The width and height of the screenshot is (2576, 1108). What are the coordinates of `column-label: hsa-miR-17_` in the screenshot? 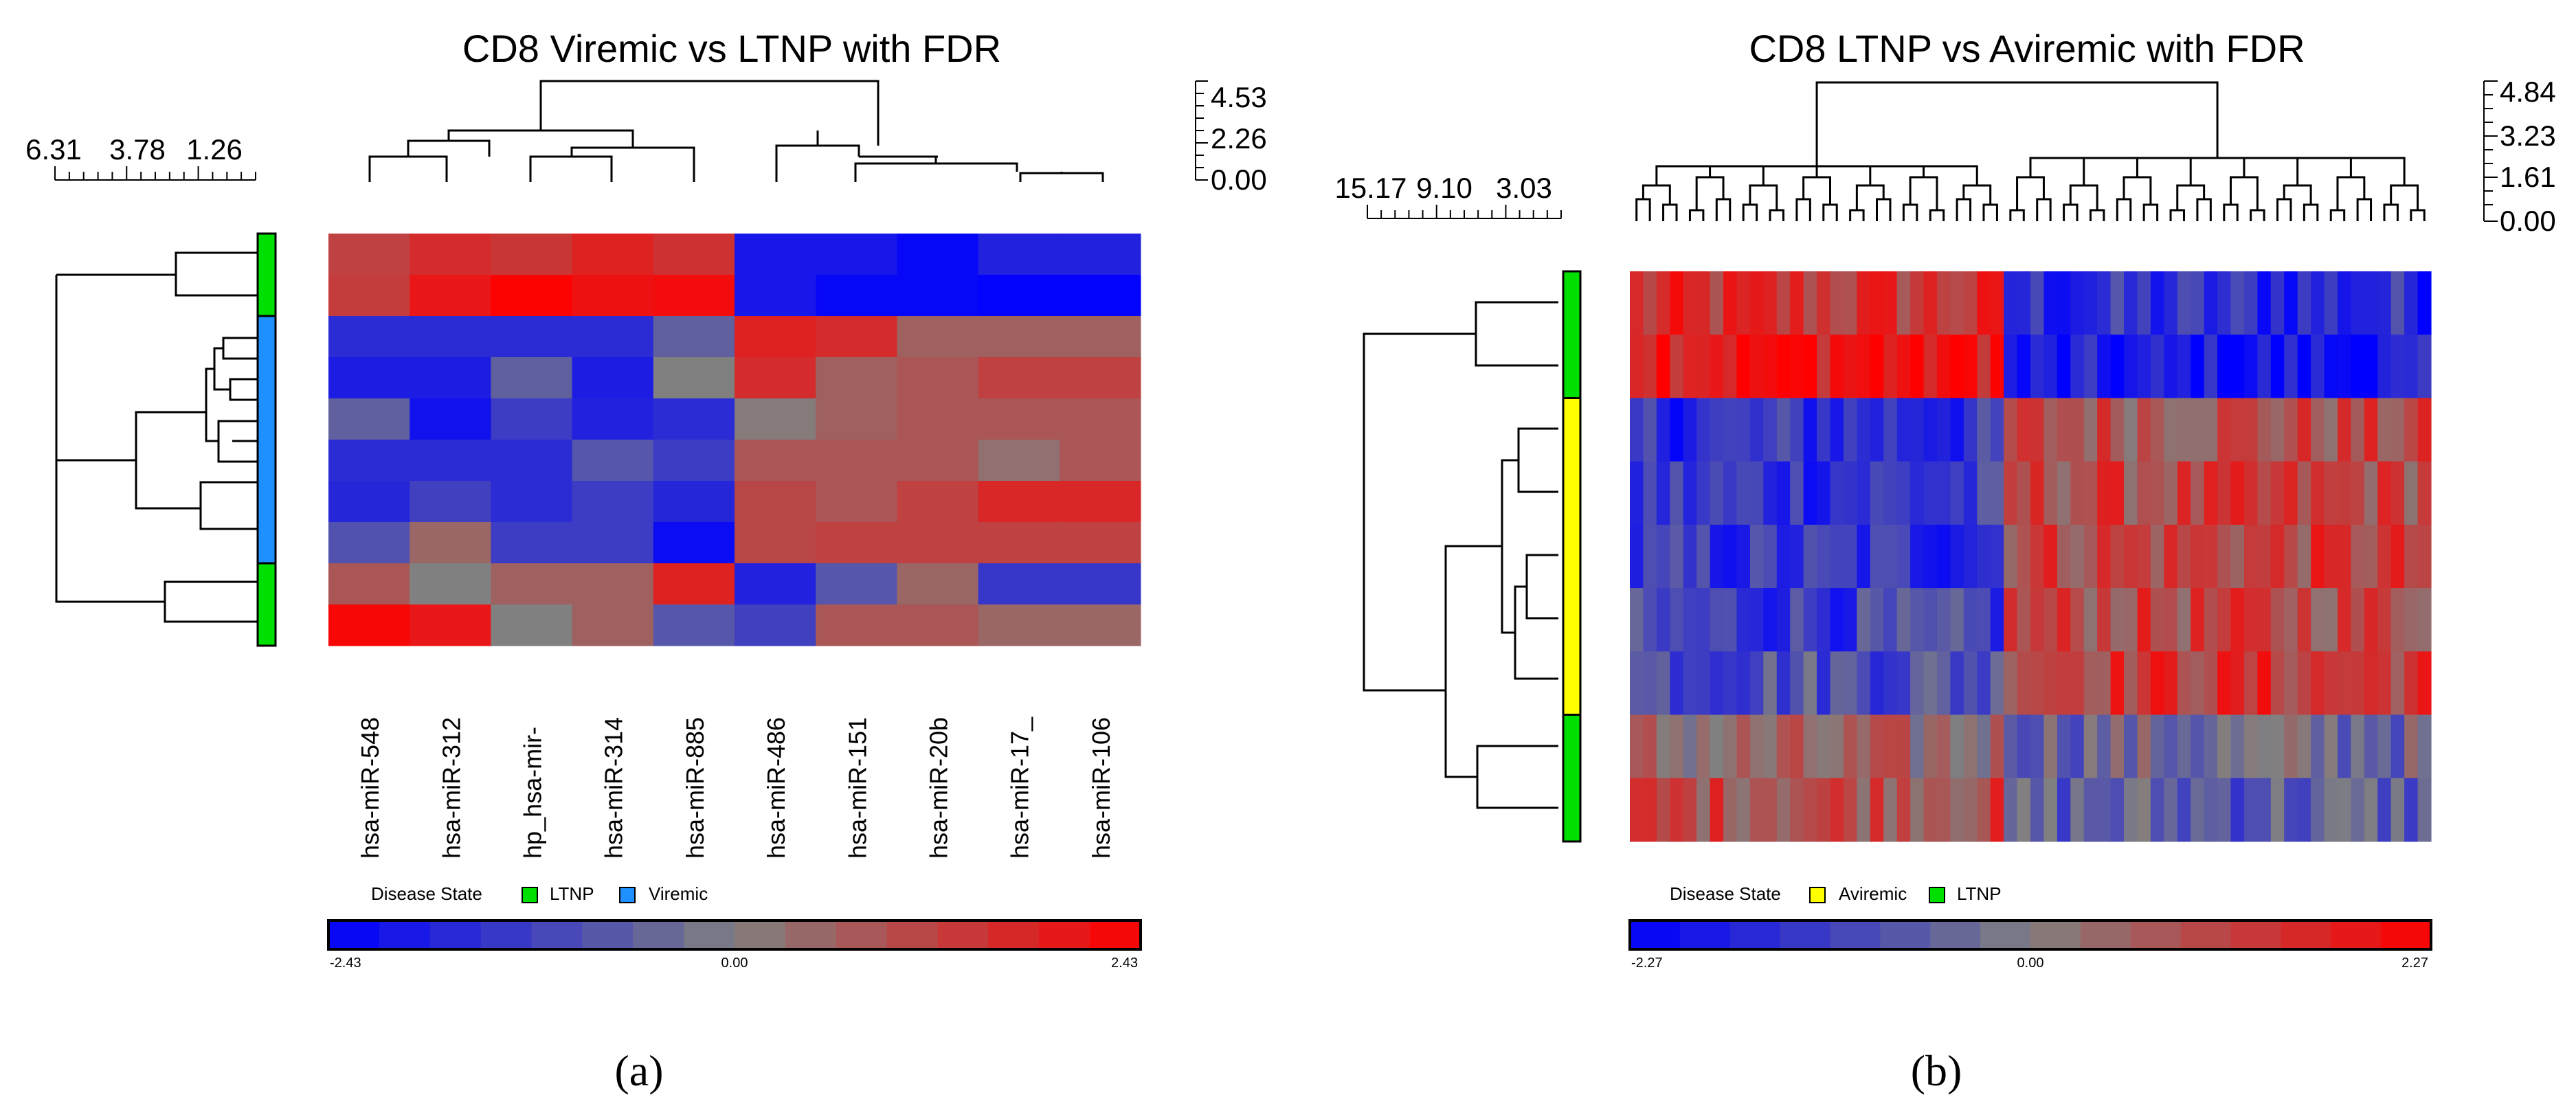 It's located at (1020, 787).